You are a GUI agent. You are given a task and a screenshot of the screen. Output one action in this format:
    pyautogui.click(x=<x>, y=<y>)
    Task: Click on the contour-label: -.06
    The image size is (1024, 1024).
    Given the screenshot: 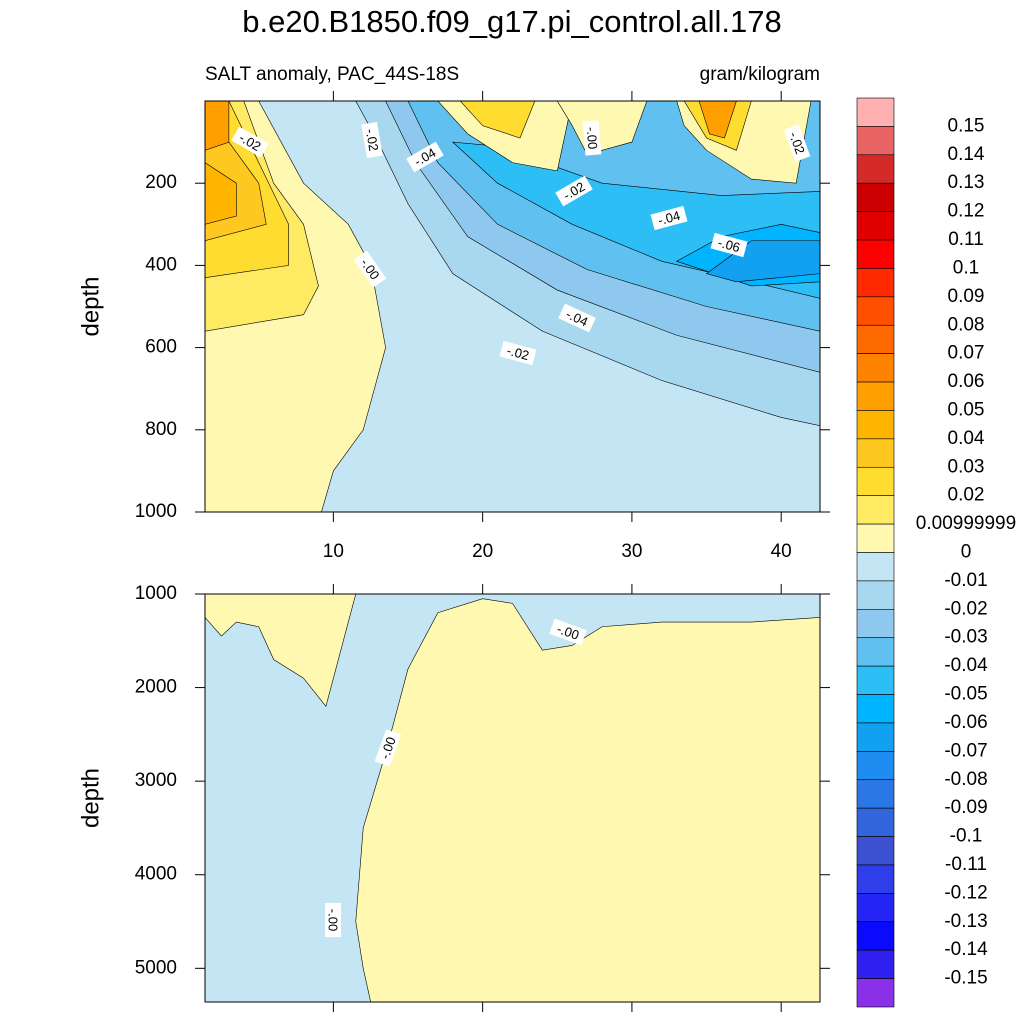 What is the action you would take?
    pyautogui.click(x=729, y=245)
    